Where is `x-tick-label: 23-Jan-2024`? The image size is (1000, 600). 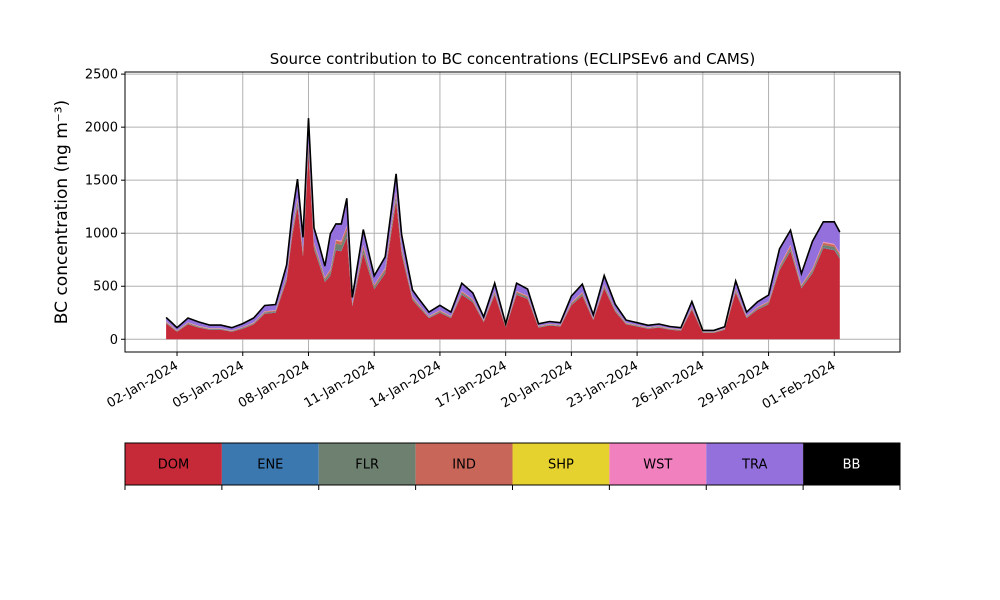 x-tick-label: 23-Jan-2024 is located at coordinates (603, 384).